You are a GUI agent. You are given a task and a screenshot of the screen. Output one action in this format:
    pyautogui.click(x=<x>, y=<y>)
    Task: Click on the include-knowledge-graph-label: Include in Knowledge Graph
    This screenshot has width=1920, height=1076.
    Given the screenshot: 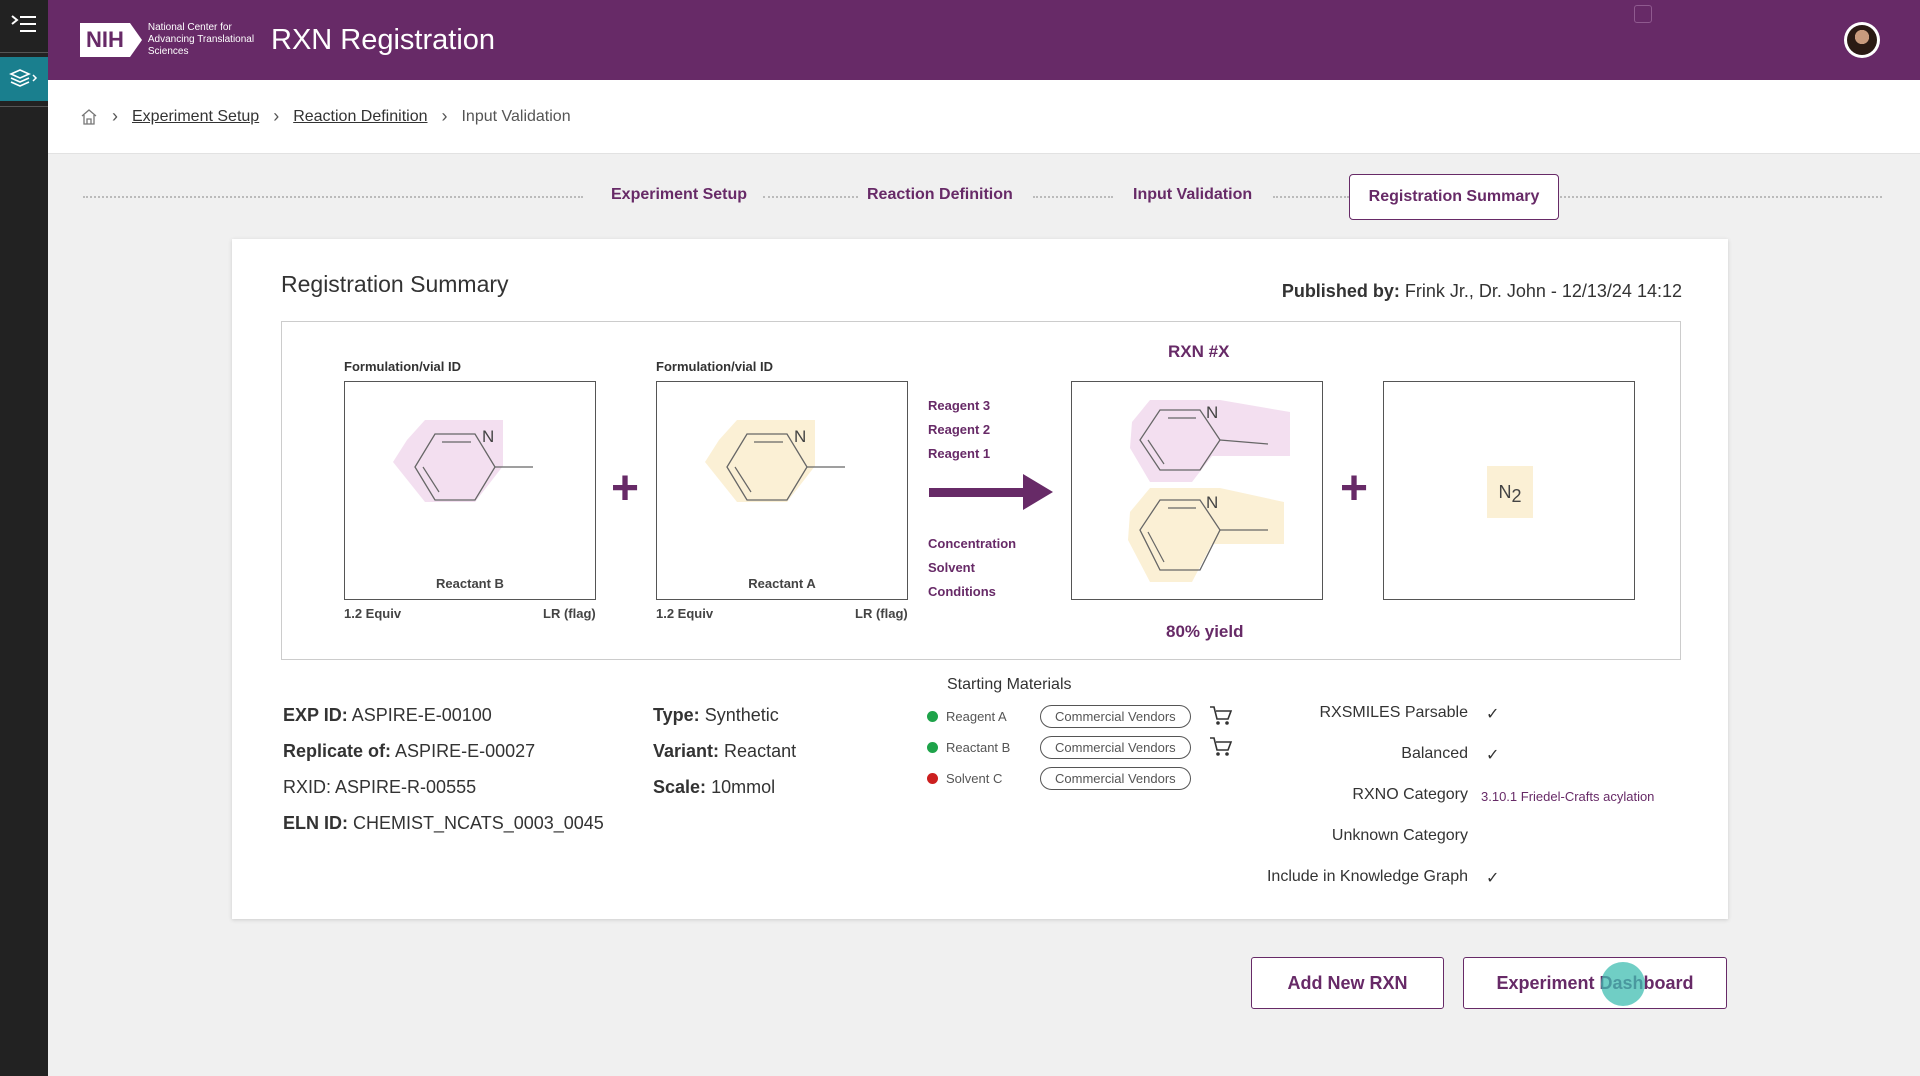 What is the action you would take?
    pyautogui.click(x=1367, y=876)
    